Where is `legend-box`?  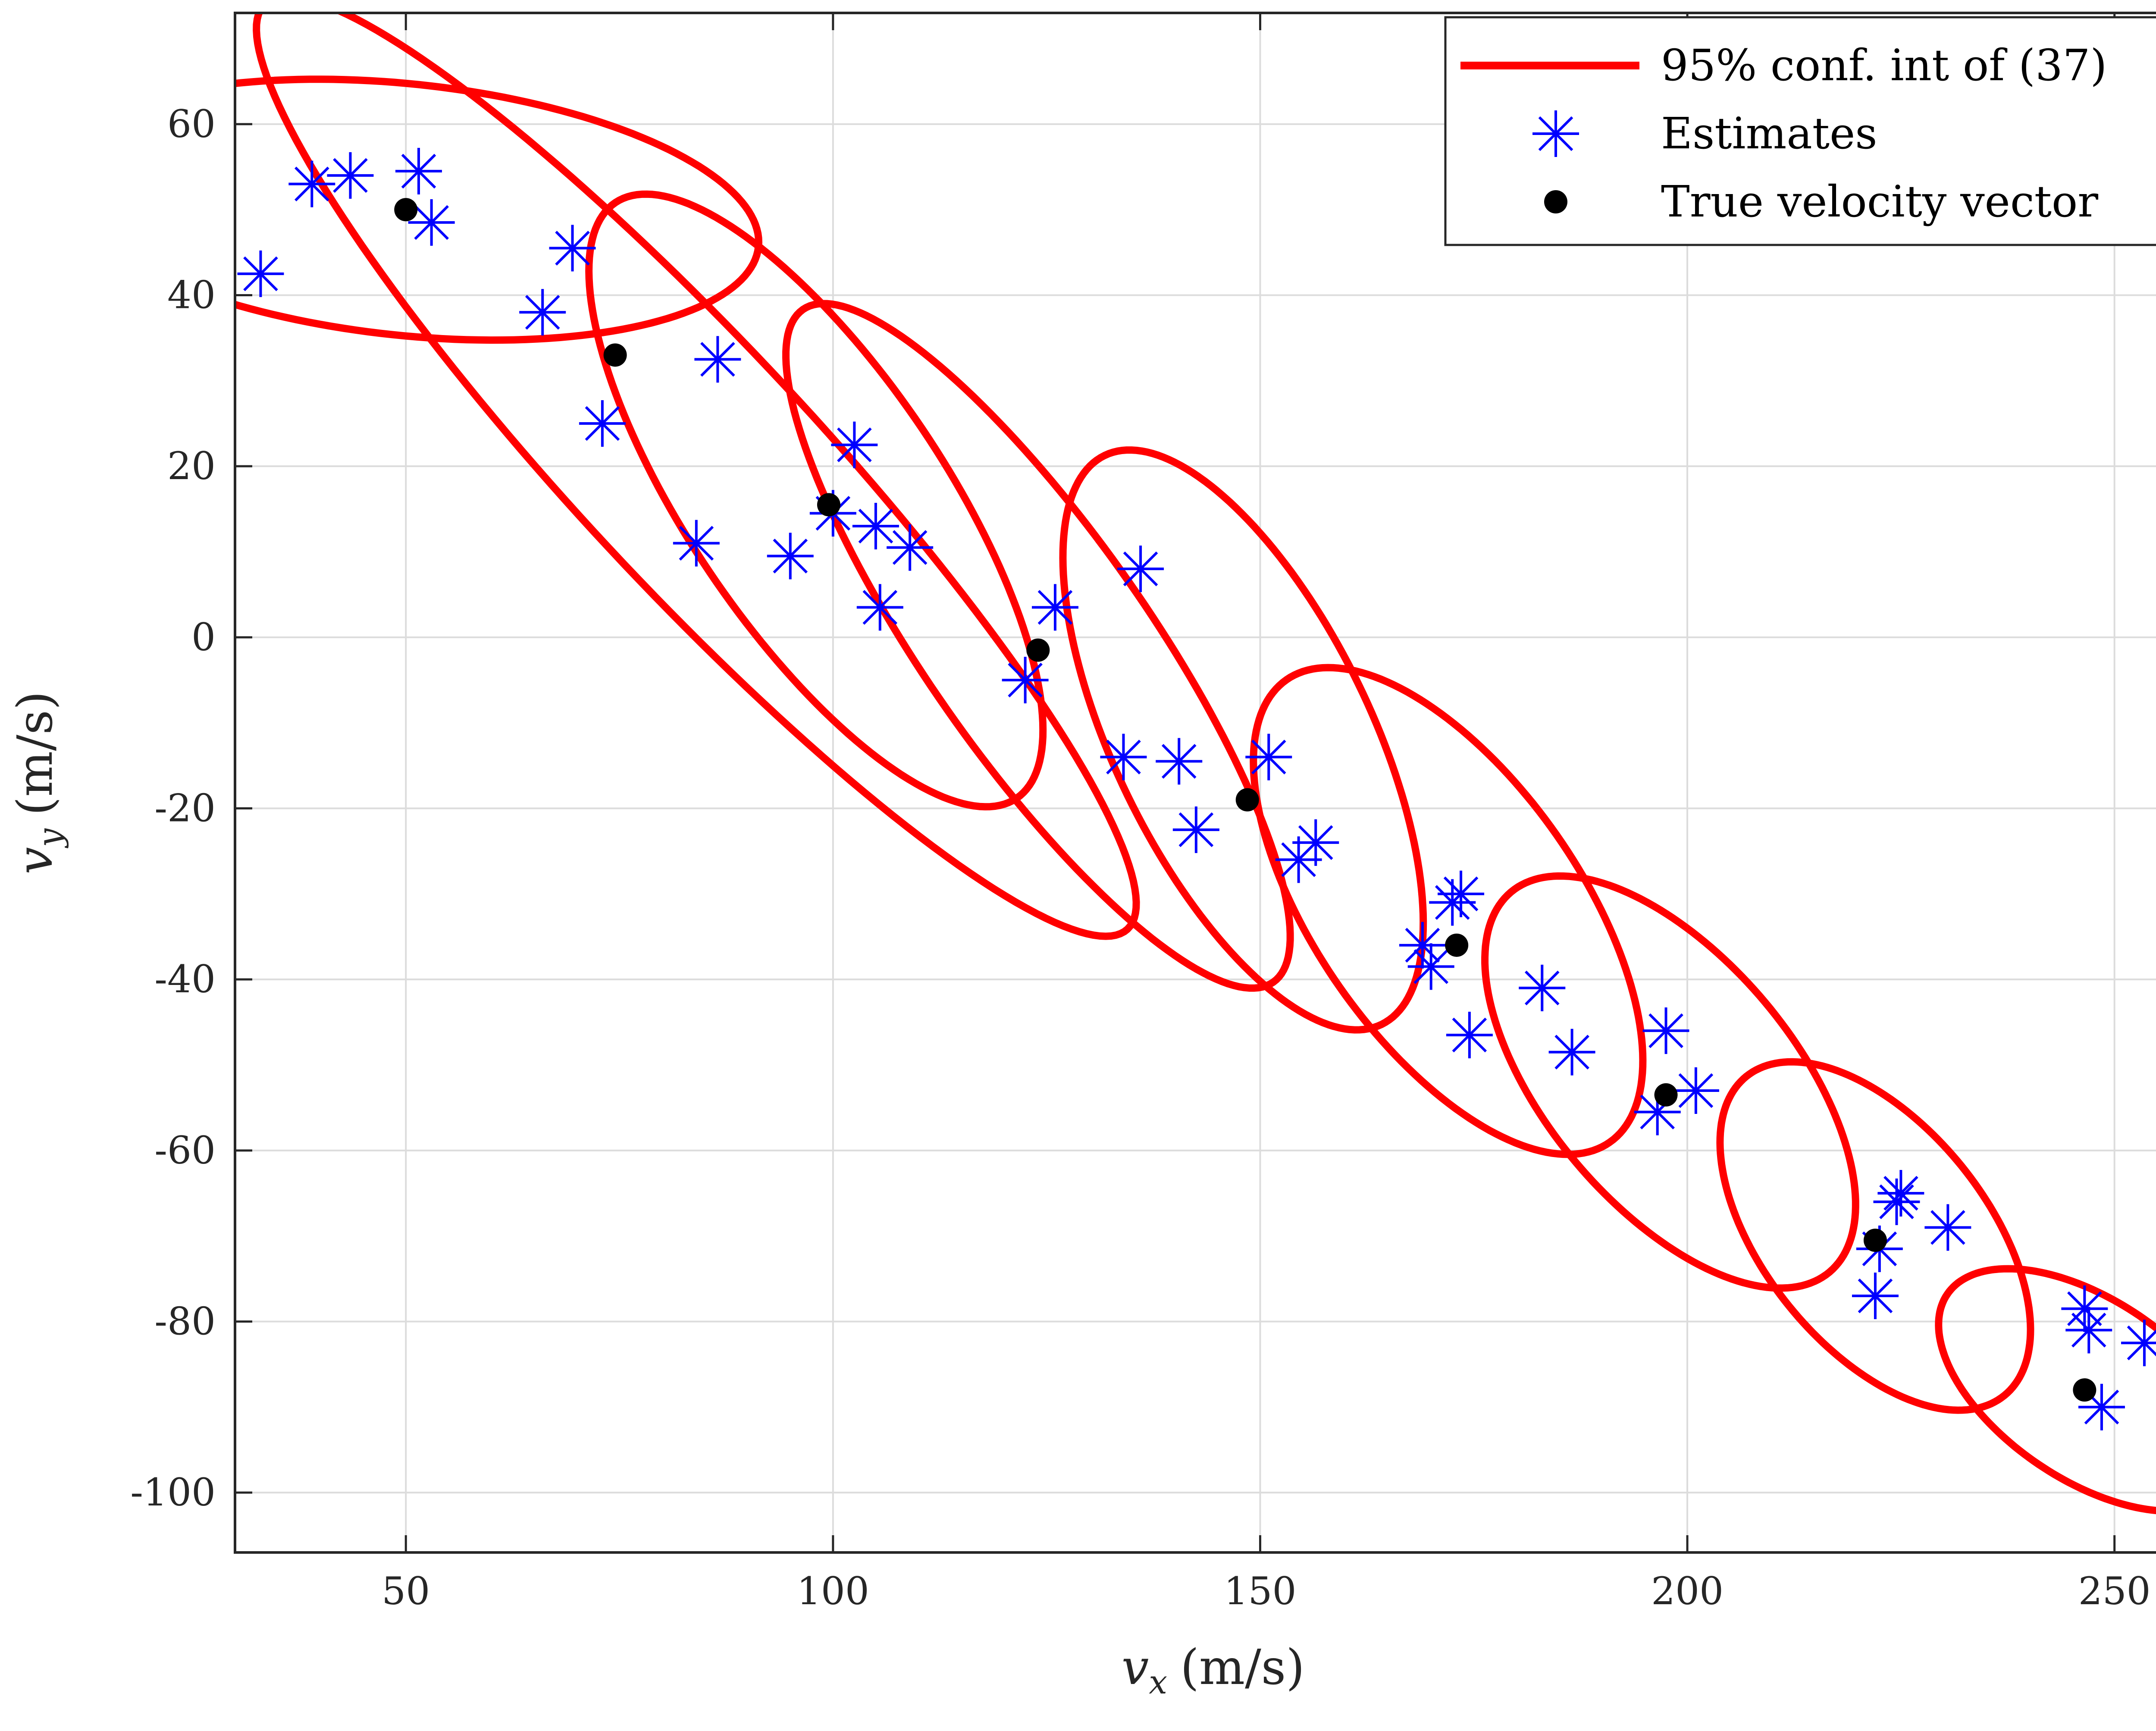
legend-box is located at coordinates (1800, 131).